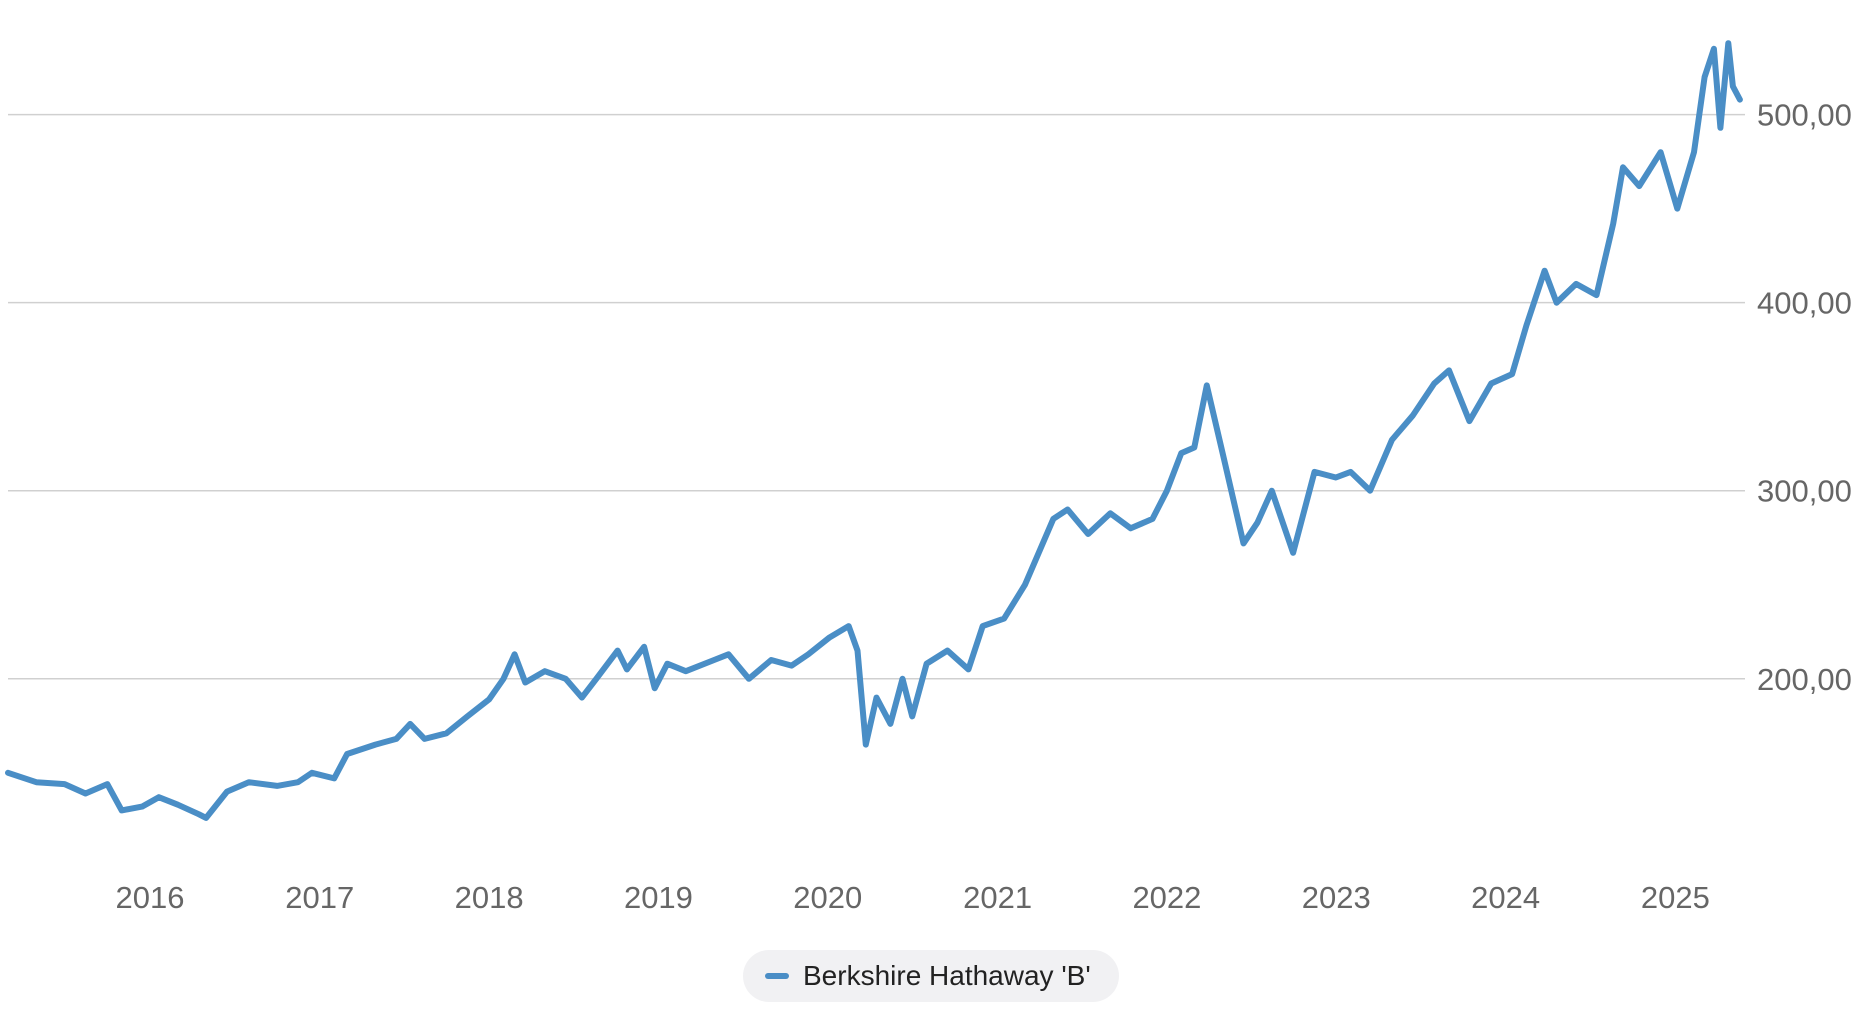 The width and height of the screenshot is (1871, 1012). I want to click on y-tick-label: 500,00, so click(1804, 115).